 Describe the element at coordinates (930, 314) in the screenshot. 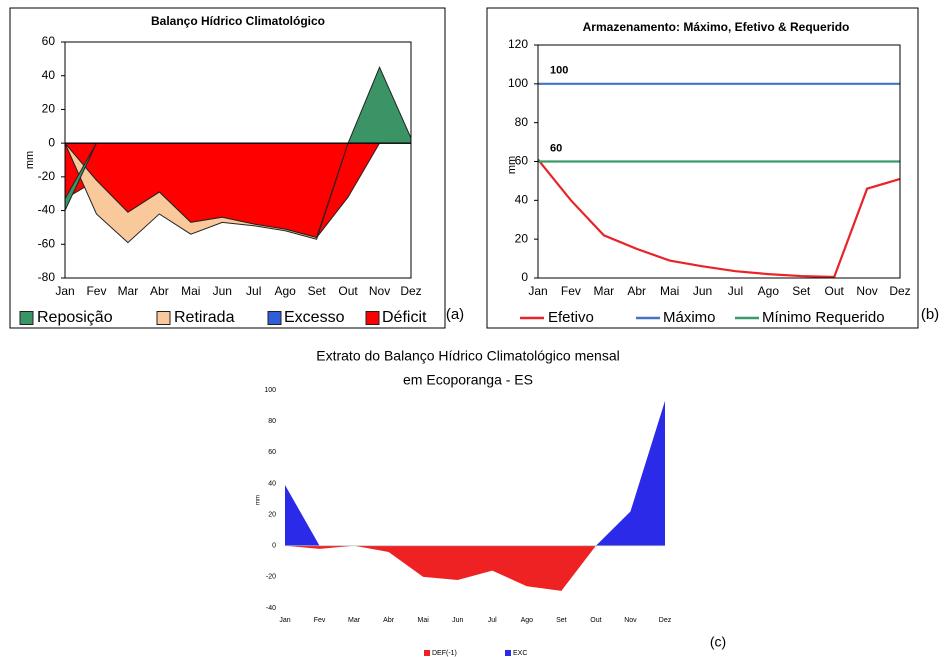

I see `panel-label: (b)` at that location.